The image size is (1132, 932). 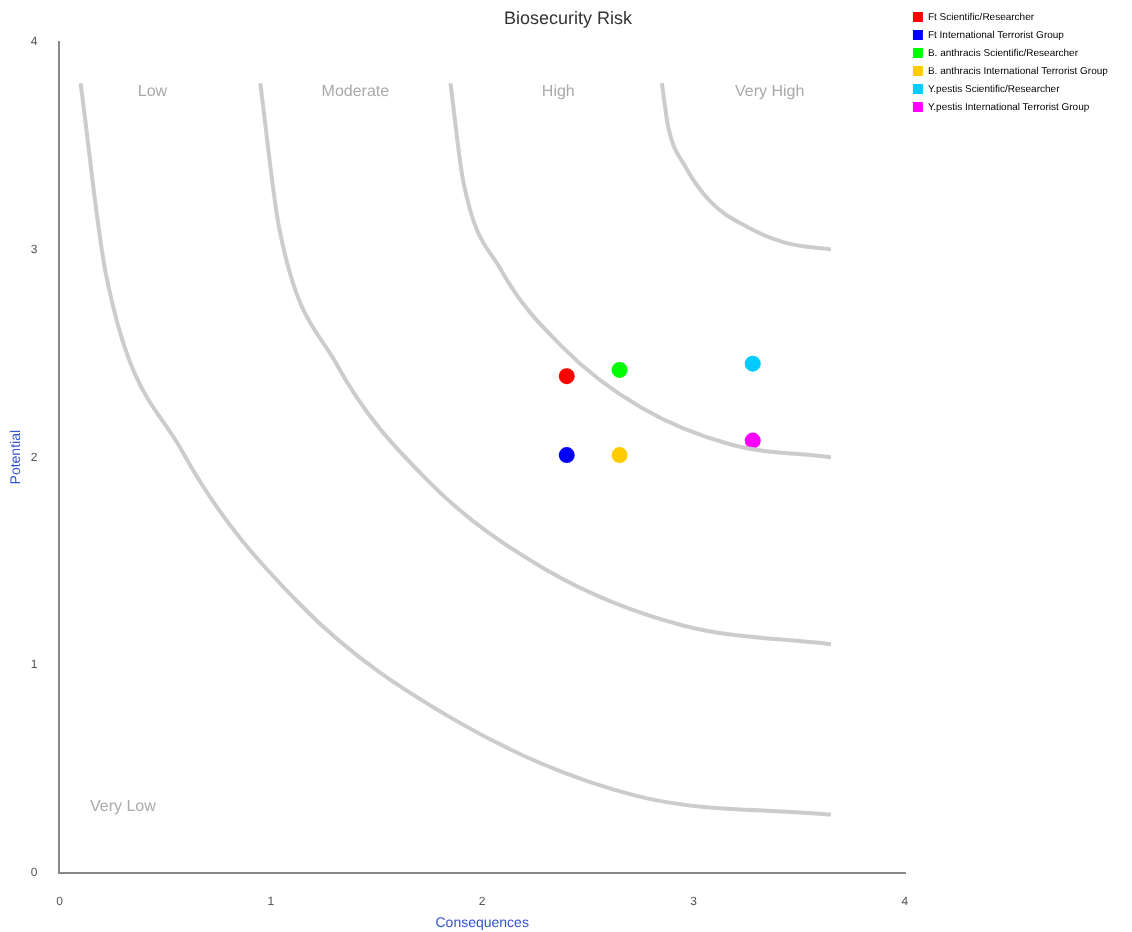 What do you see at coordinates (558, 90) in the screenshot?
I see `annotation: High` at bounding box center [558, 90].